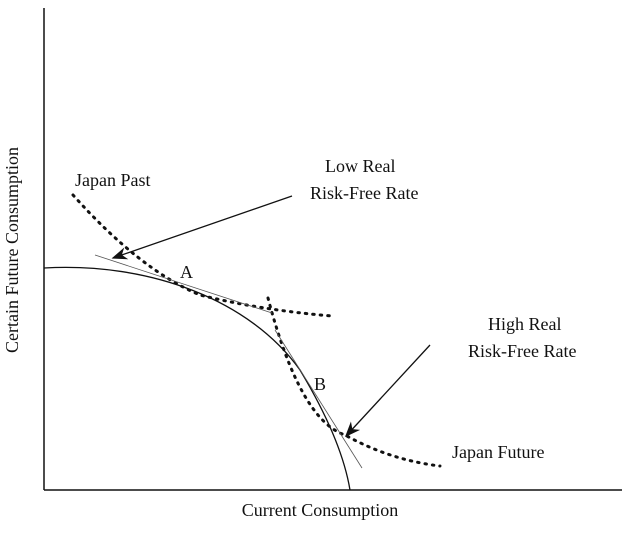  Describe the element at coordinates (387, 391) in the screenshot. I see `arrow-high` at that location.